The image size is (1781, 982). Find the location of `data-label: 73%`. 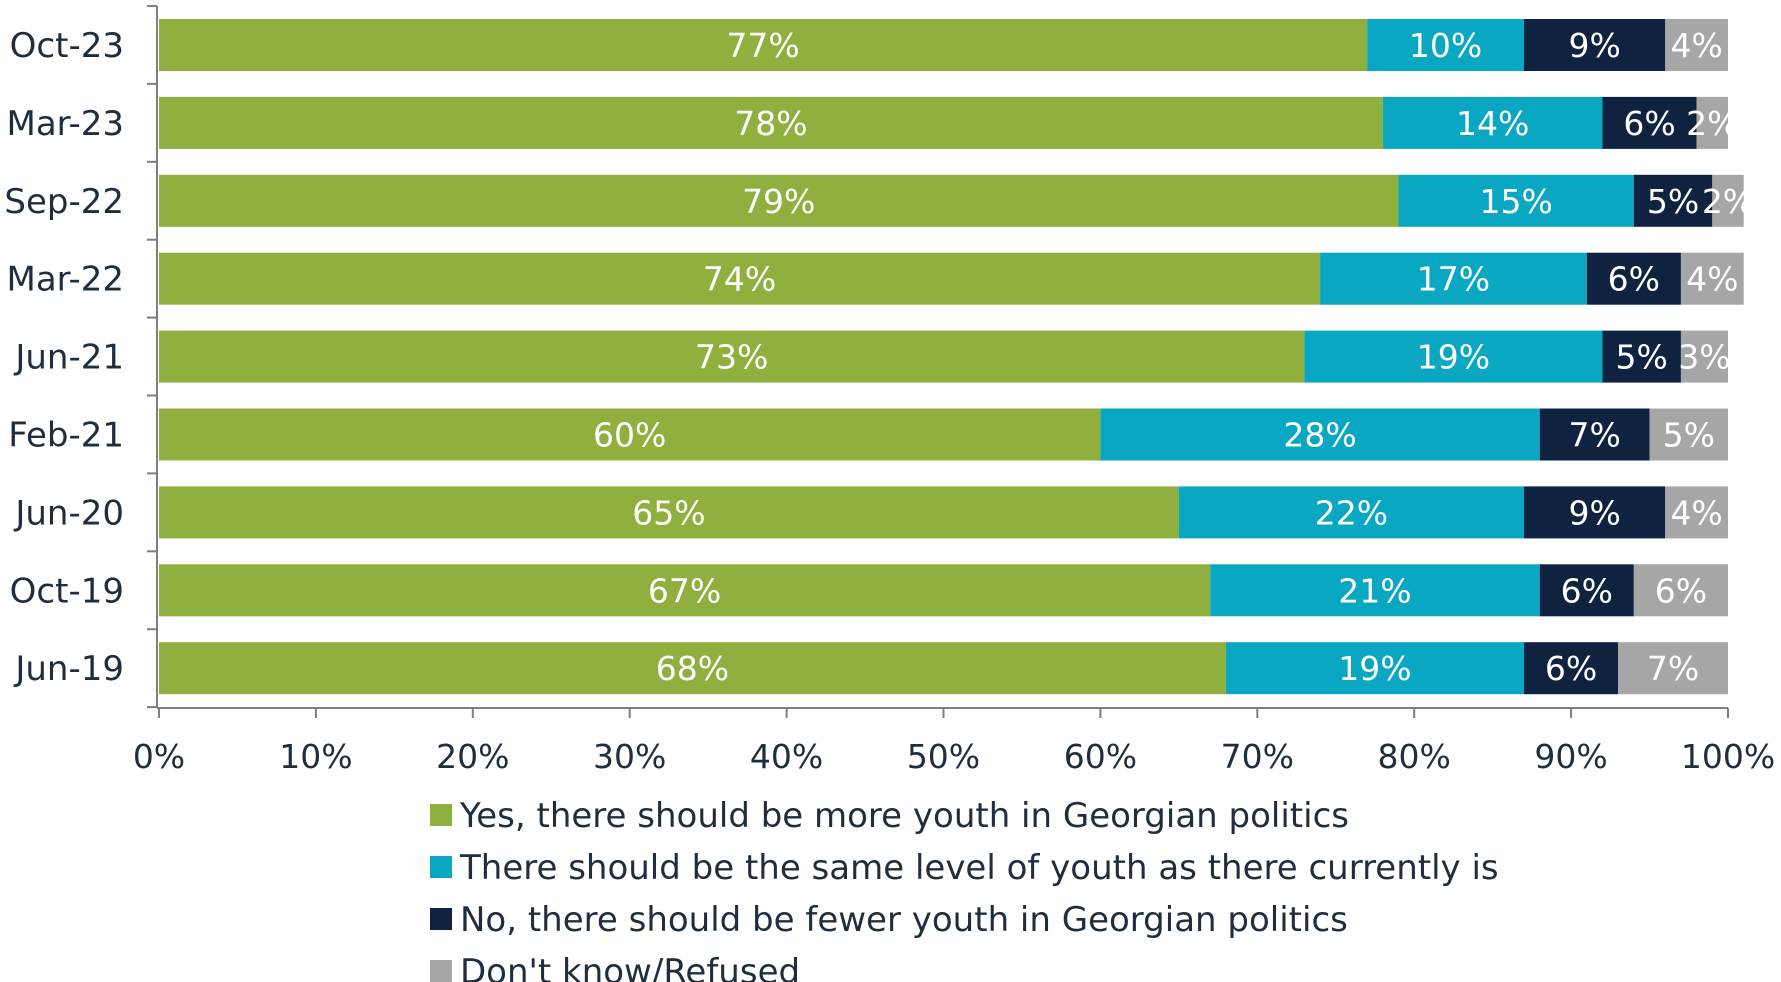

data-label: 73% is located at coordinates (731, 357).